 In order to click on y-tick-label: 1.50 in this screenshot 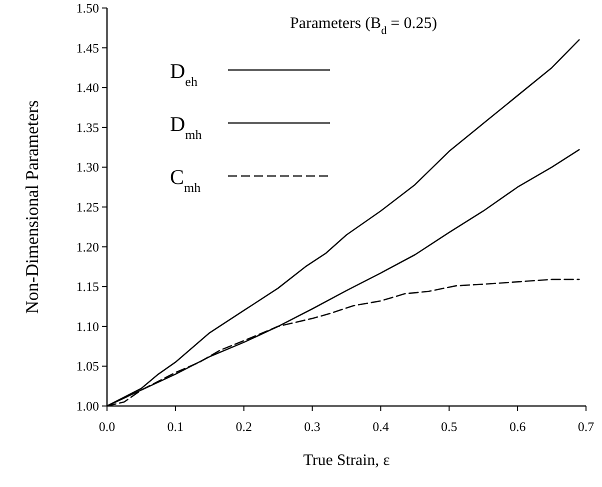, I will do `click(87, 8)`.